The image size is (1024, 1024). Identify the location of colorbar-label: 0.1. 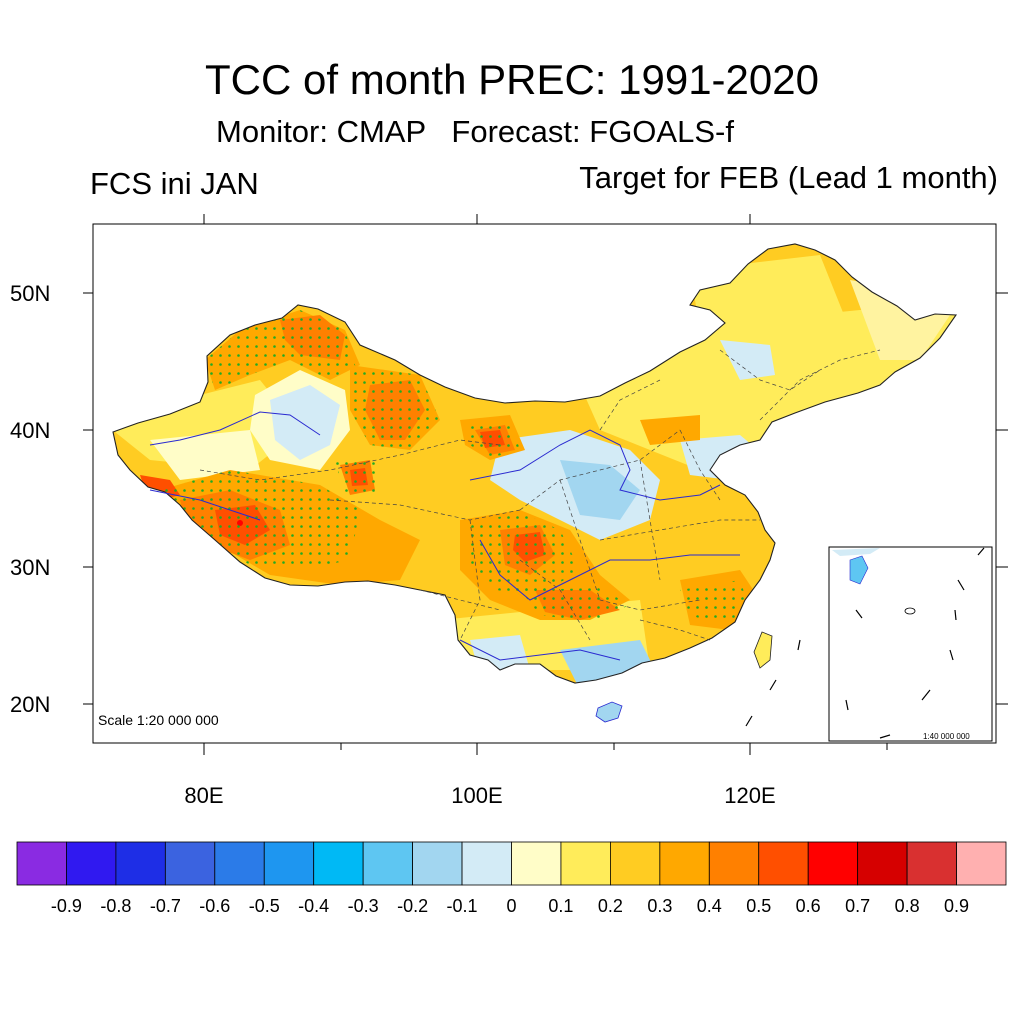
(561, 906).